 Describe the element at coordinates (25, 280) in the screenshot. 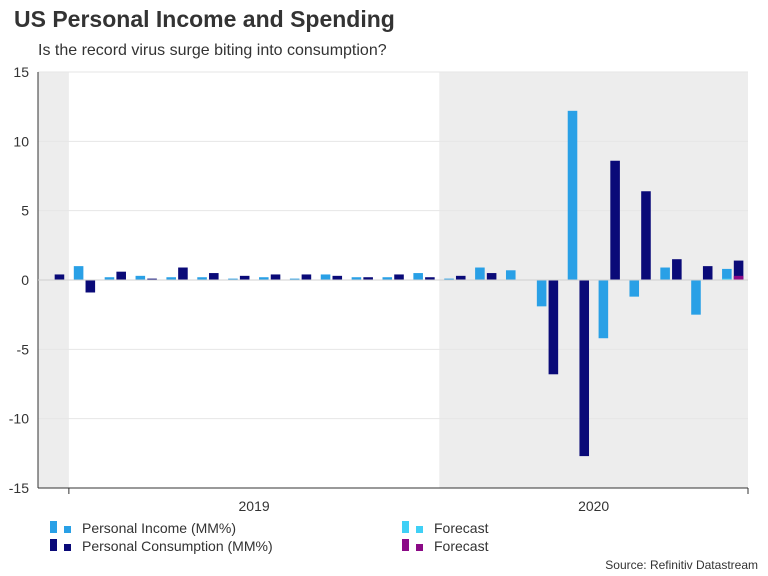

I see `y-tick-label: 0` at that location.